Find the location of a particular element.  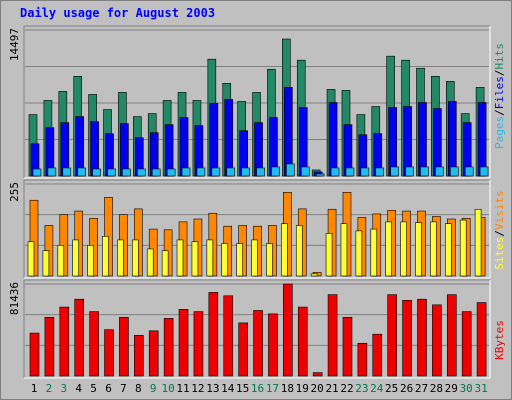

x-tick-label: 17 is located at coordinates (272, 388).